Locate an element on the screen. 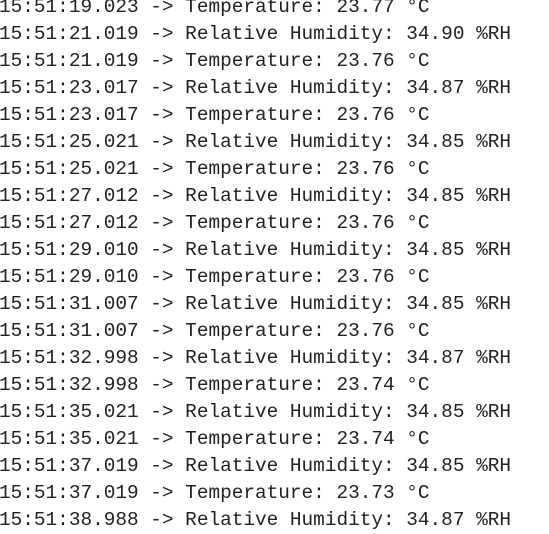 The width and height of the screenshot is (549, 534). log-line: 15:51:35.021 -> Temperature: 23.74 °C is located at coordinates (215, 439).